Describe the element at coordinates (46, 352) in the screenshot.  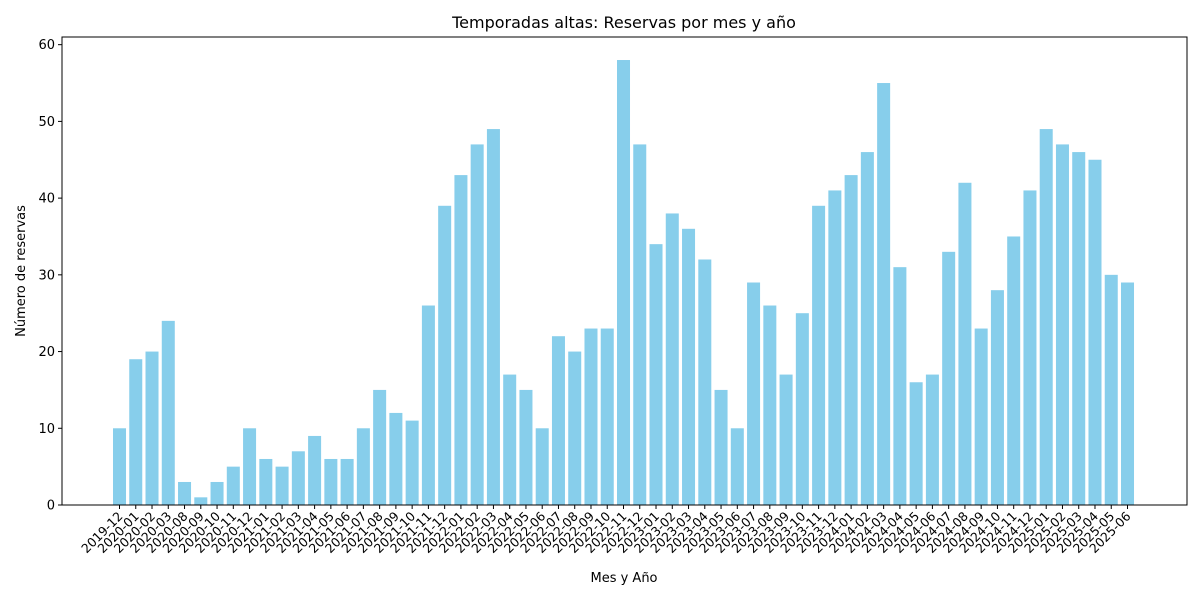
I see `y-tick-label: 20` at that location.